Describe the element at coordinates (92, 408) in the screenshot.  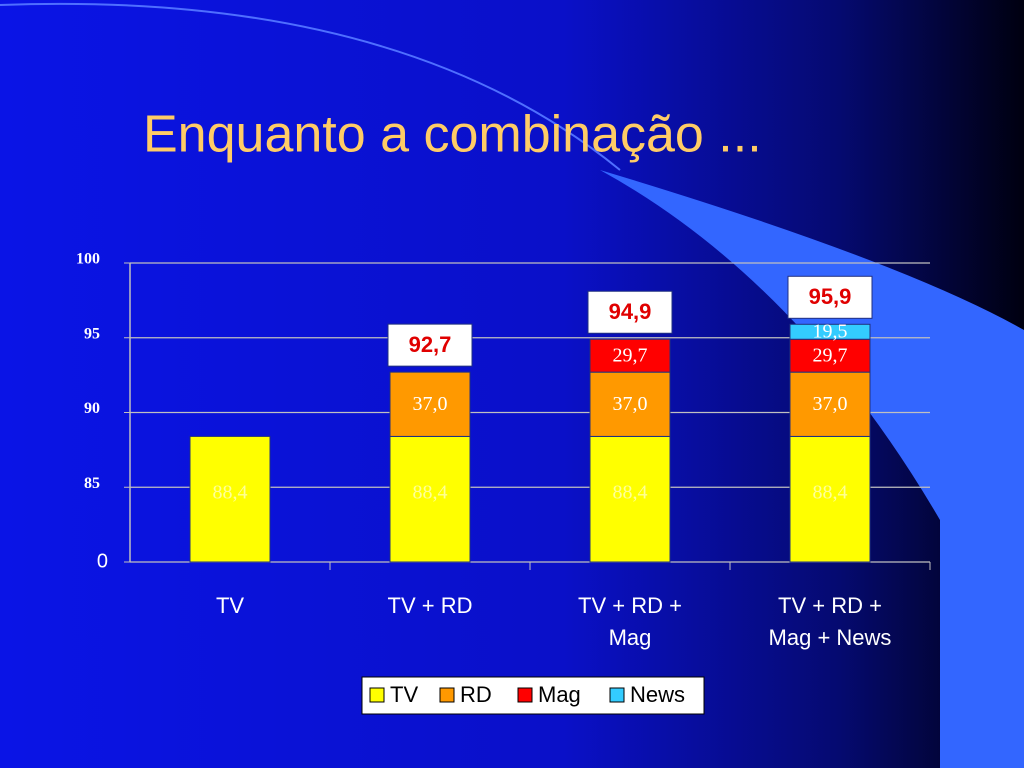
I see `y-tick-label: 90` at that location.